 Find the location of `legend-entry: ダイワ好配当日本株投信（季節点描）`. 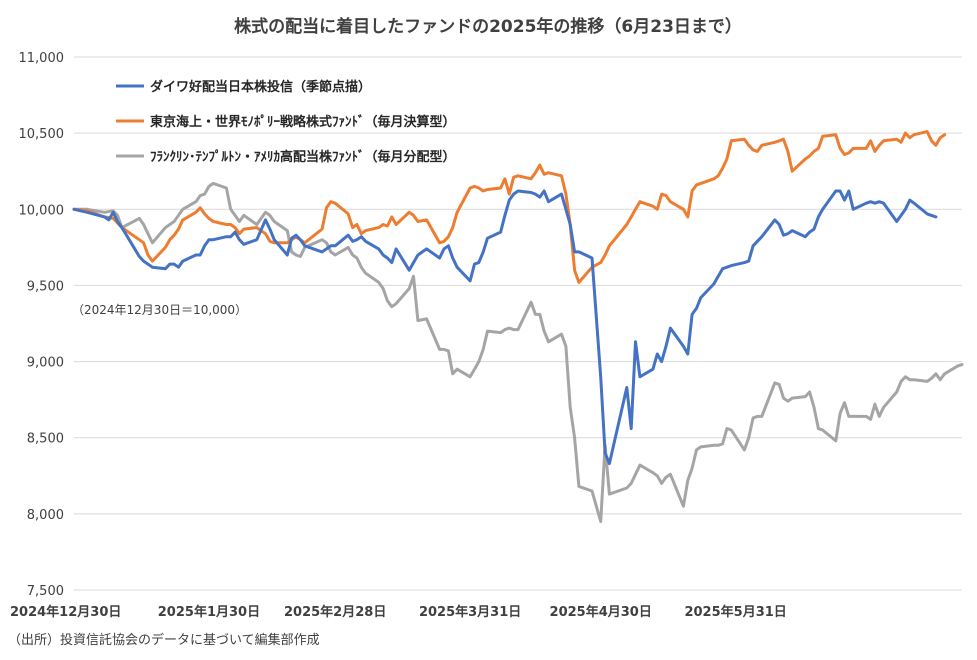

legend-entry: ダイワ好配当日本株投信（季節点描） is located at coordinates (243, 87).